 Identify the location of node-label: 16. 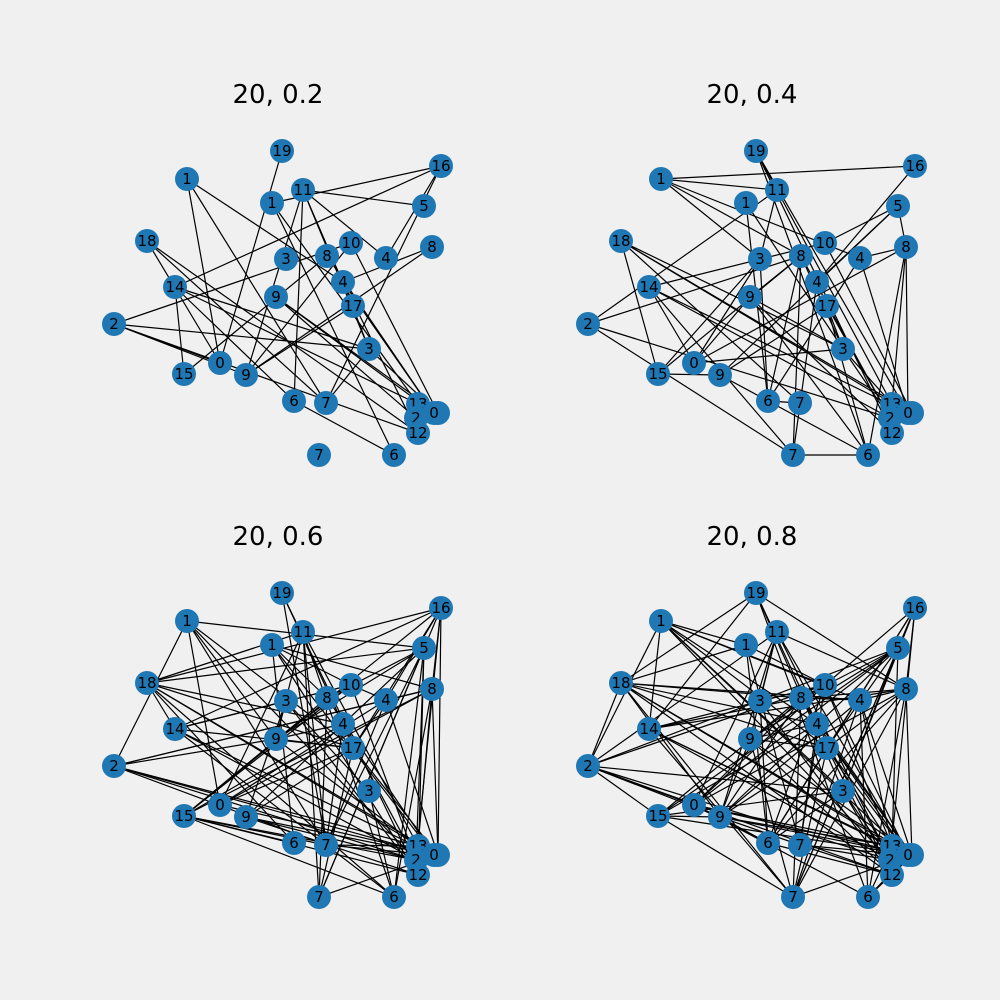
(440, 166).